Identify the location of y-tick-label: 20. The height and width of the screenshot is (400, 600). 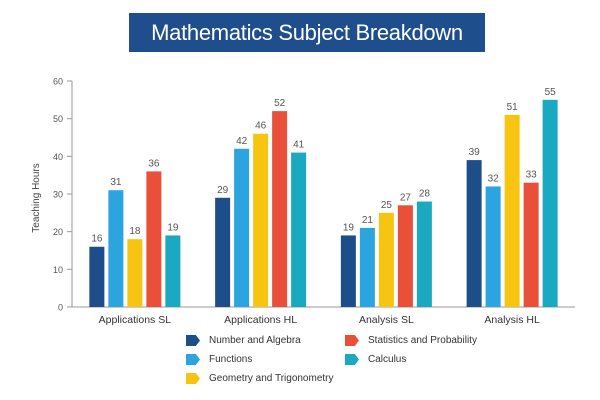
(58, 232).